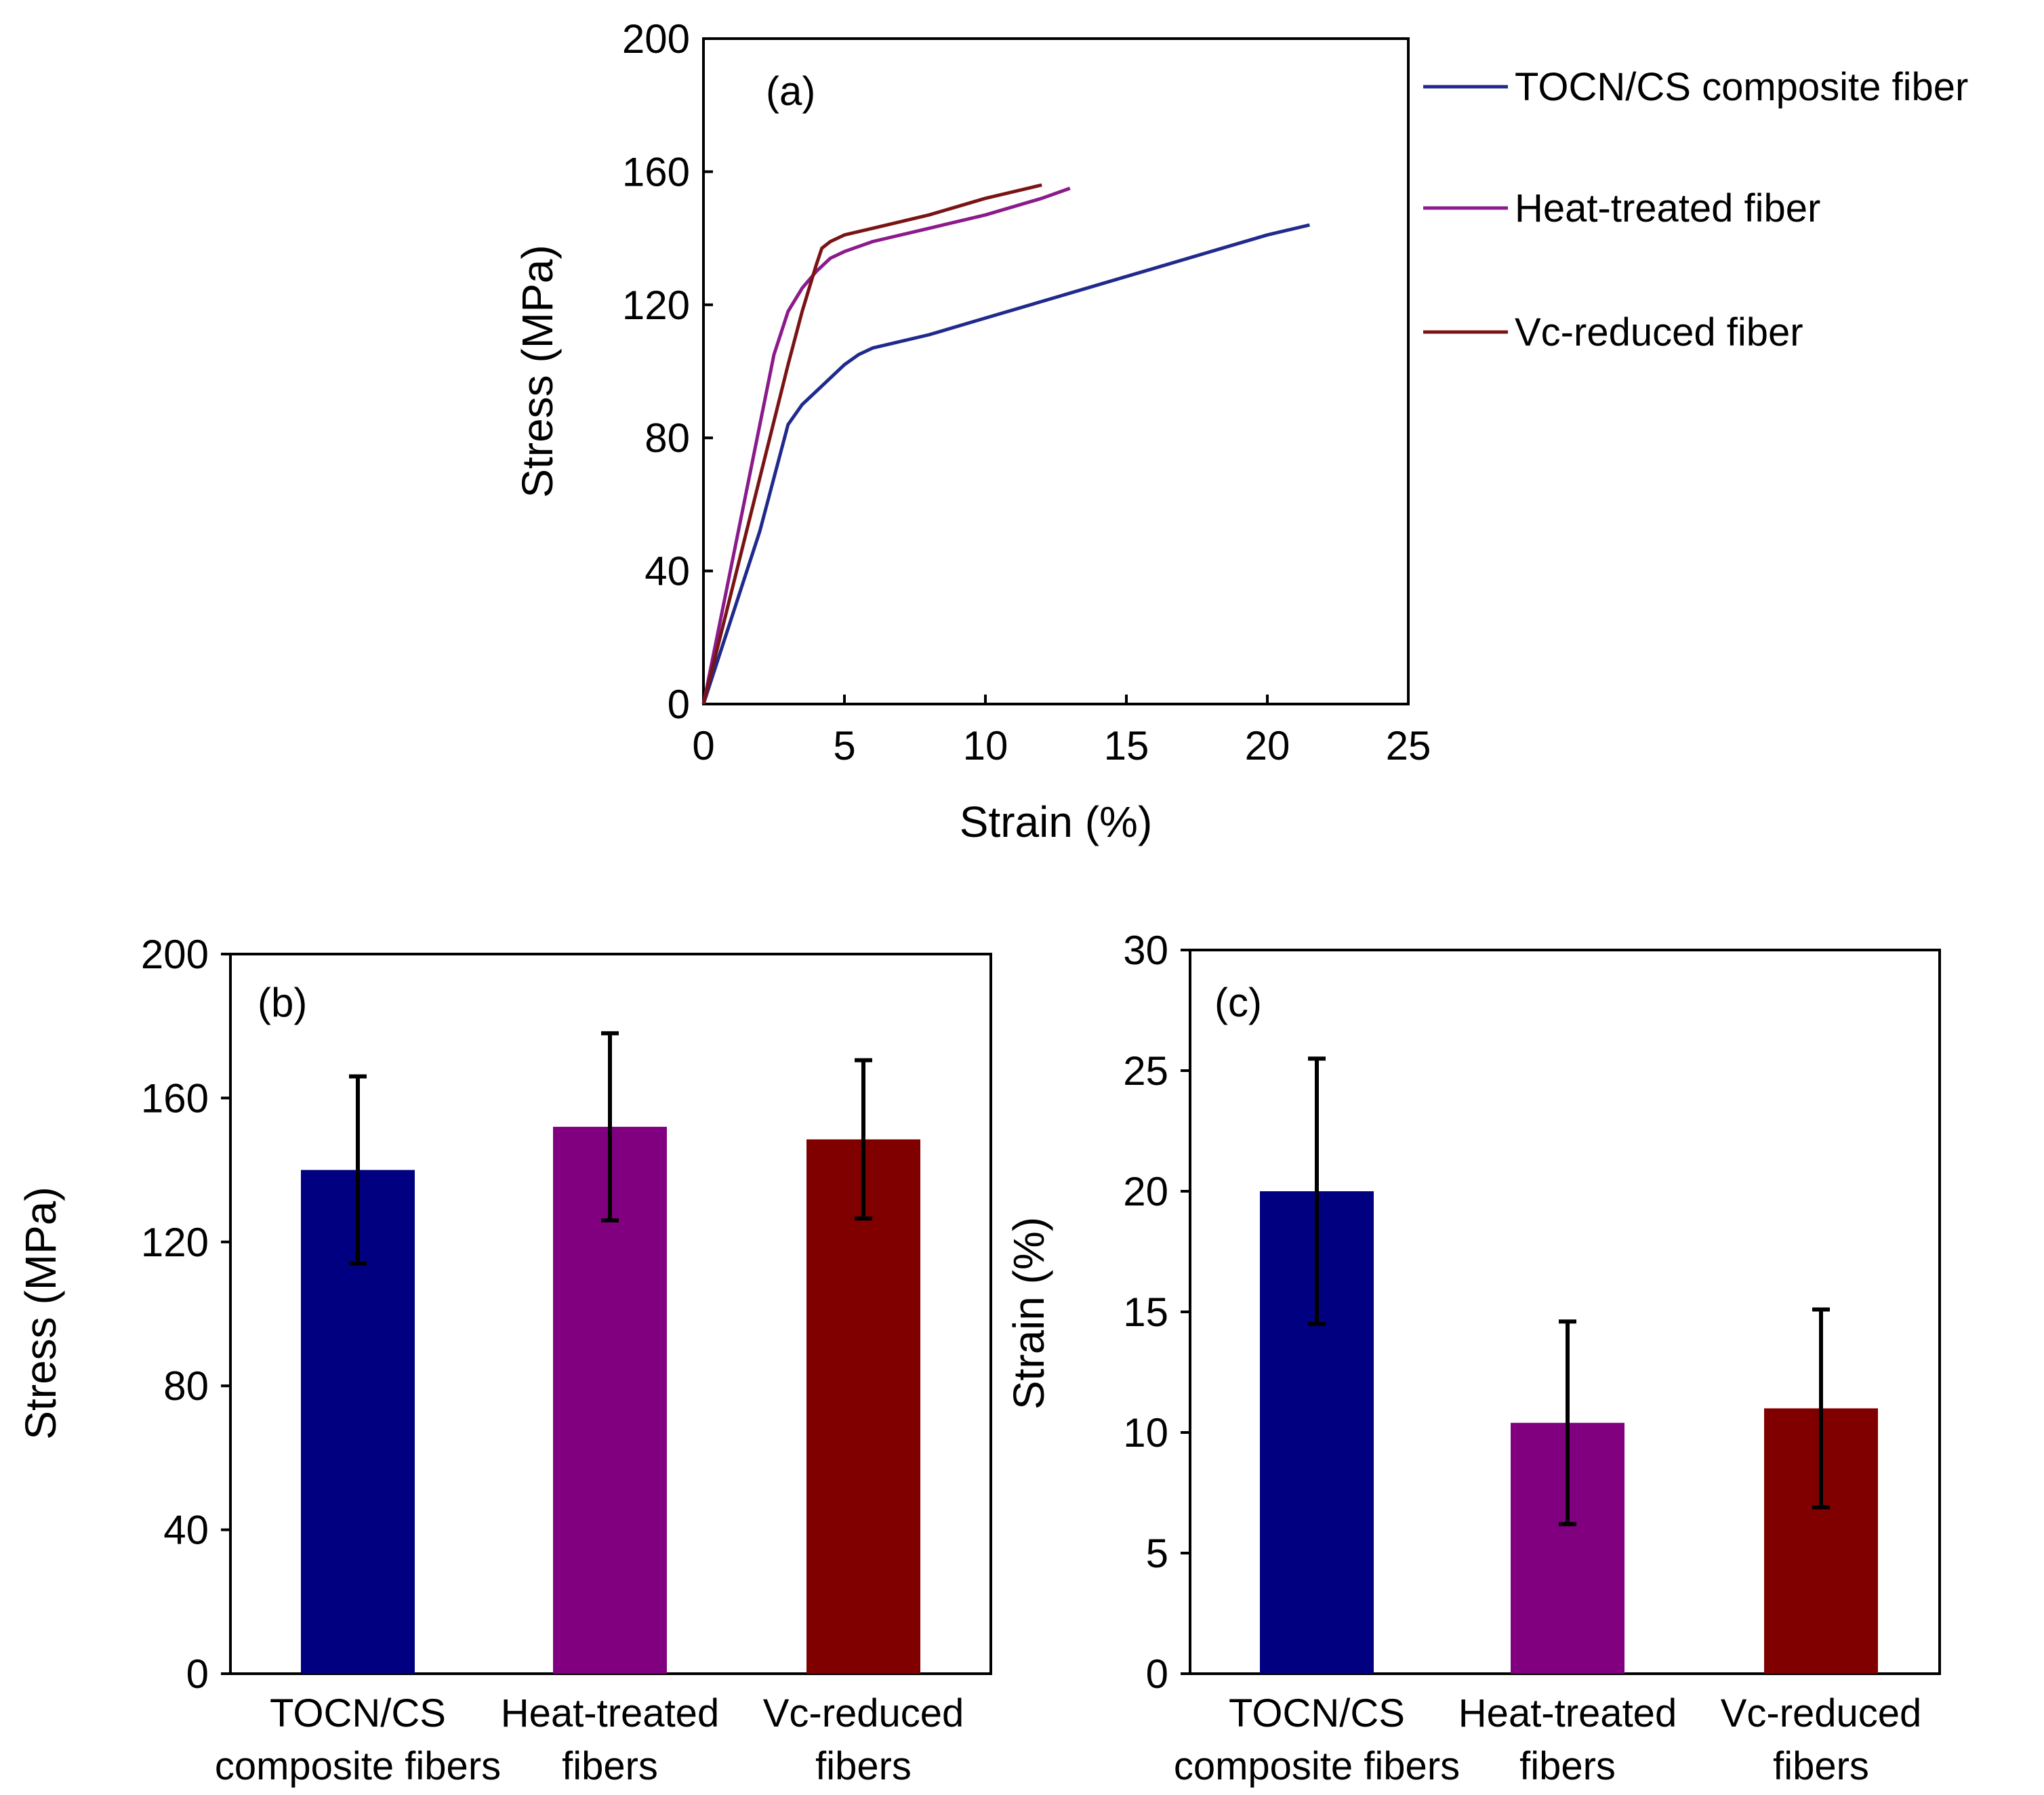  I want to click on panel-b-category-label: composite fibers, so click(358, 1766).